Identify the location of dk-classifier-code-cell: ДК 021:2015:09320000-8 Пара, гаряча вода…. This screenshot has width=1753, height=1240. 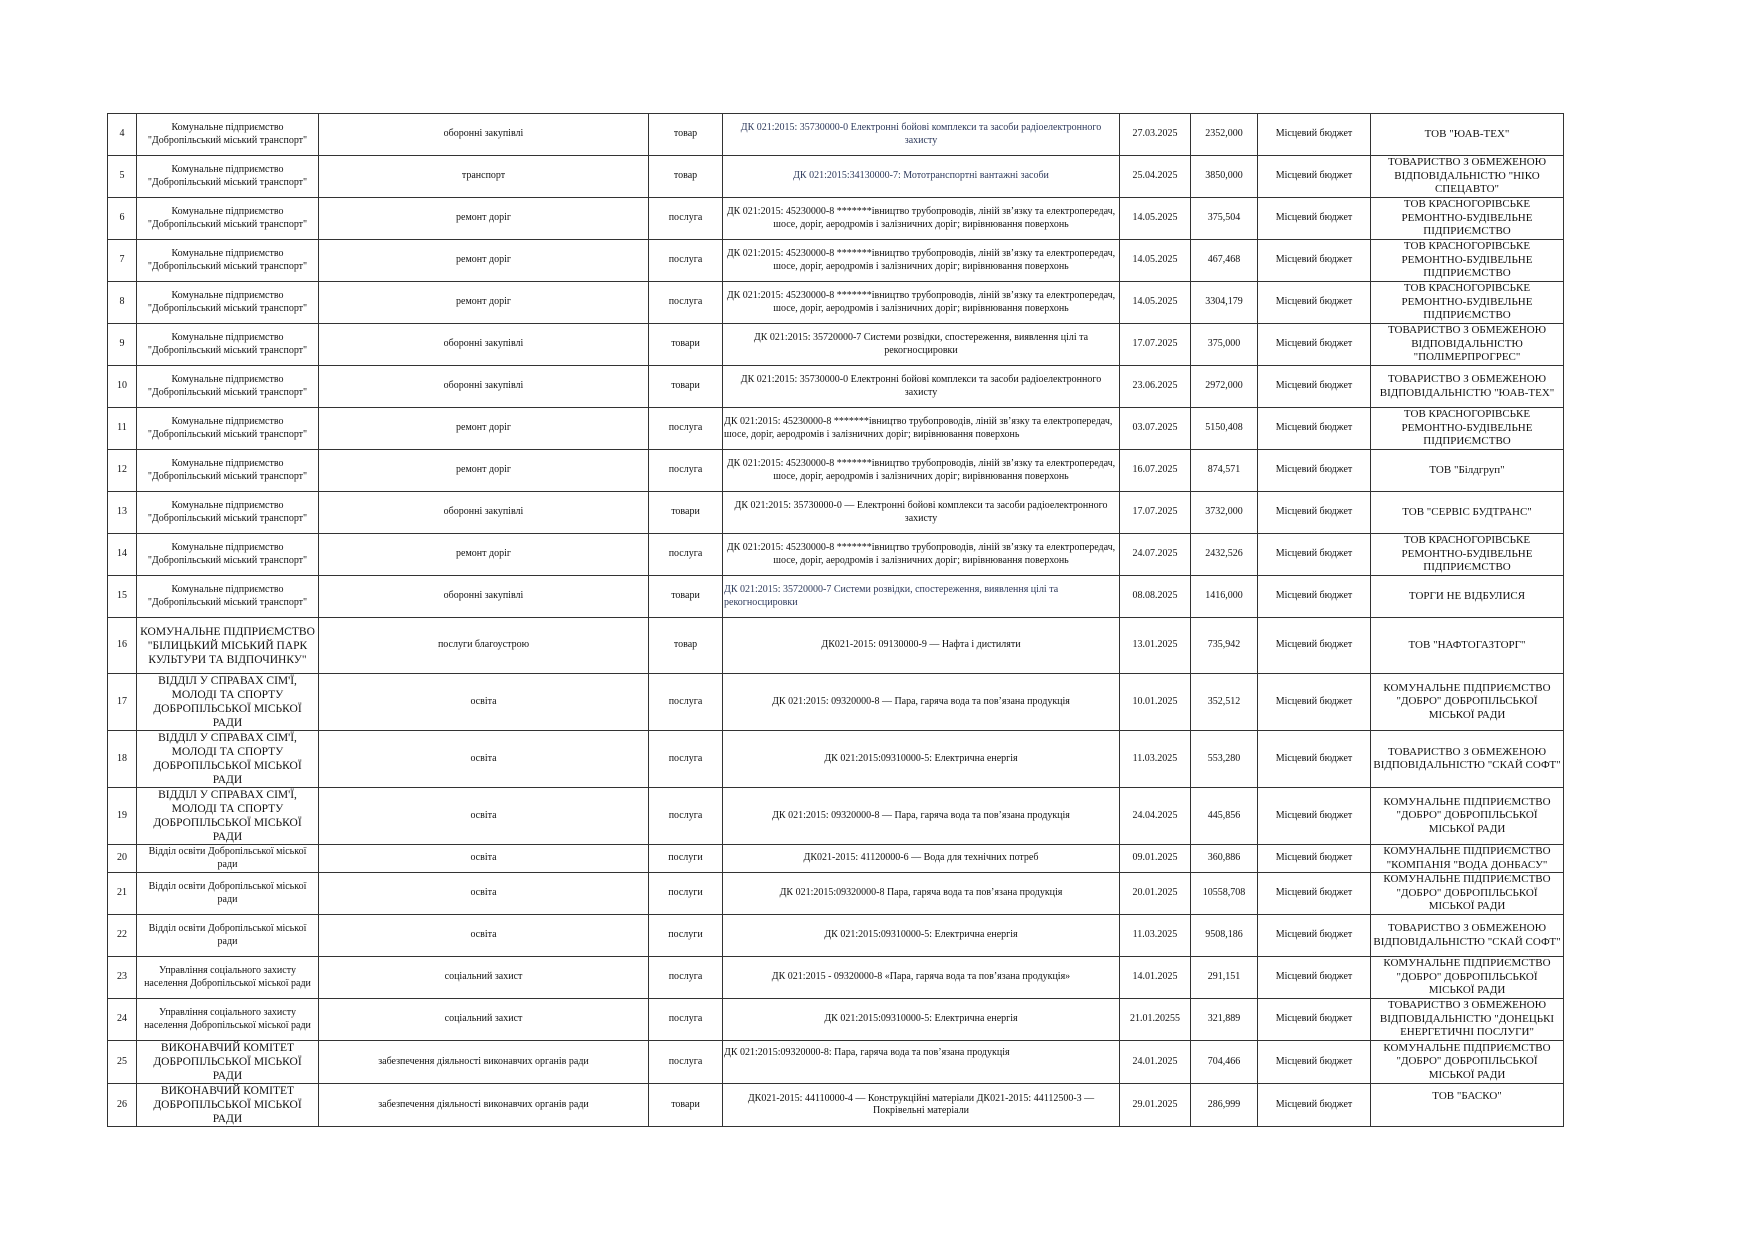
(921, 893).